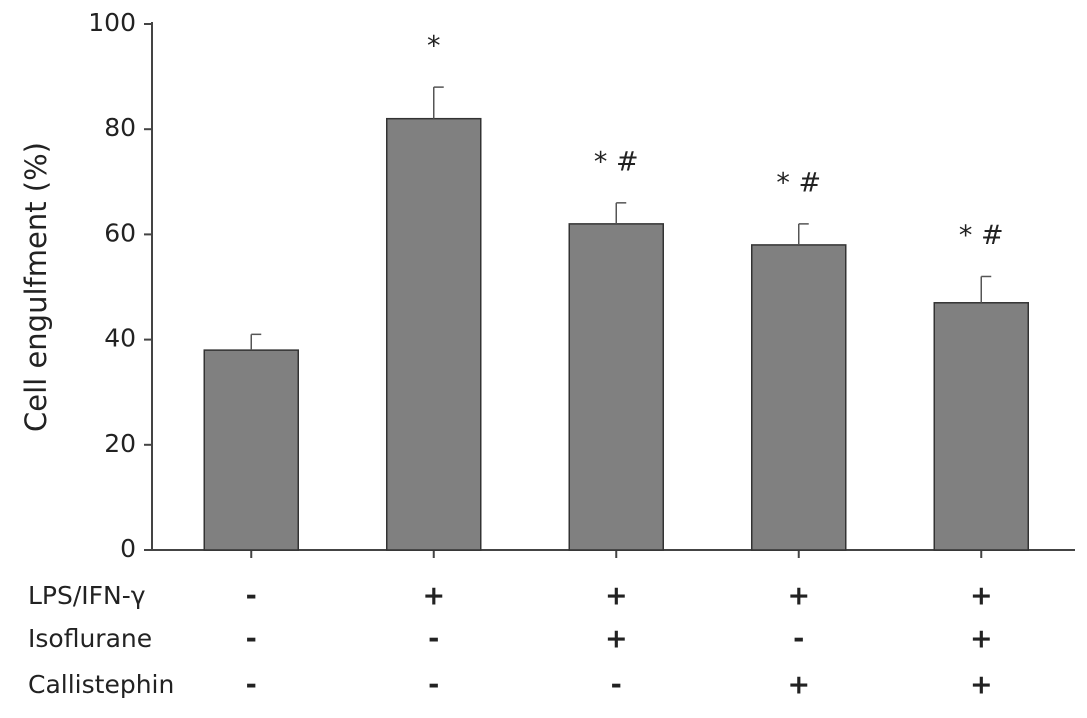 The width and height of the screenshot is (1087, 718). Describe the element at coordinates (120, 232) in the screenshot. I see `y-tick-label: 60` at that location.